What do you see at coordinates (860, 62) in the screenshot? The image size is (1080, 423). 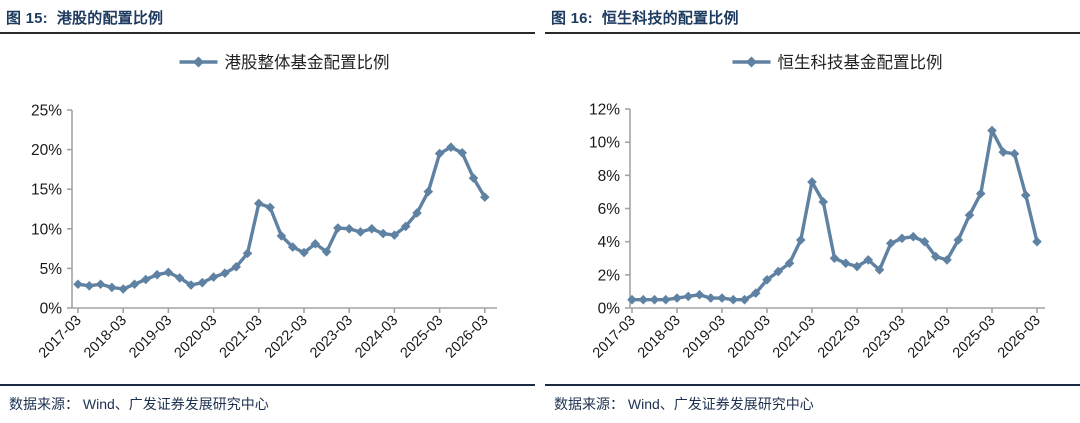 I see `svg-text: 恒生科技基金配置比例` at bounding box center [860, 62].